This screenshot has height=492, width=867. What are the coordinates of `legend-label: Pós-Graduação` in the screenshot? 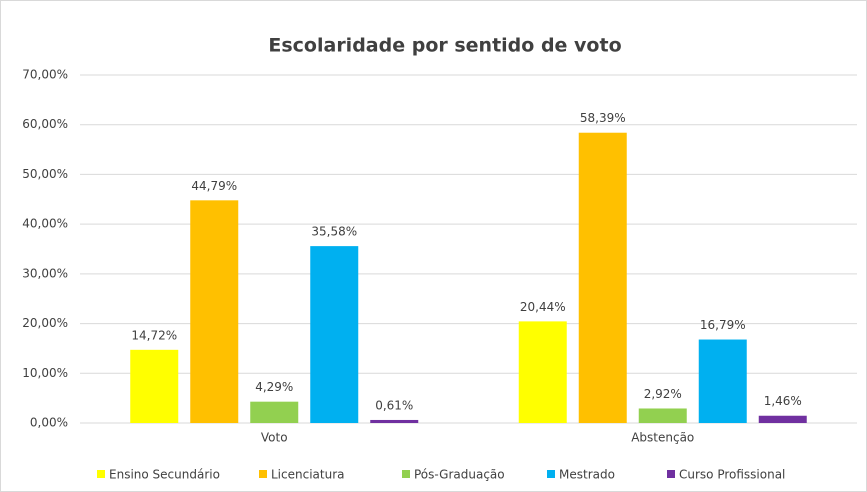 It's located at (459, 475).